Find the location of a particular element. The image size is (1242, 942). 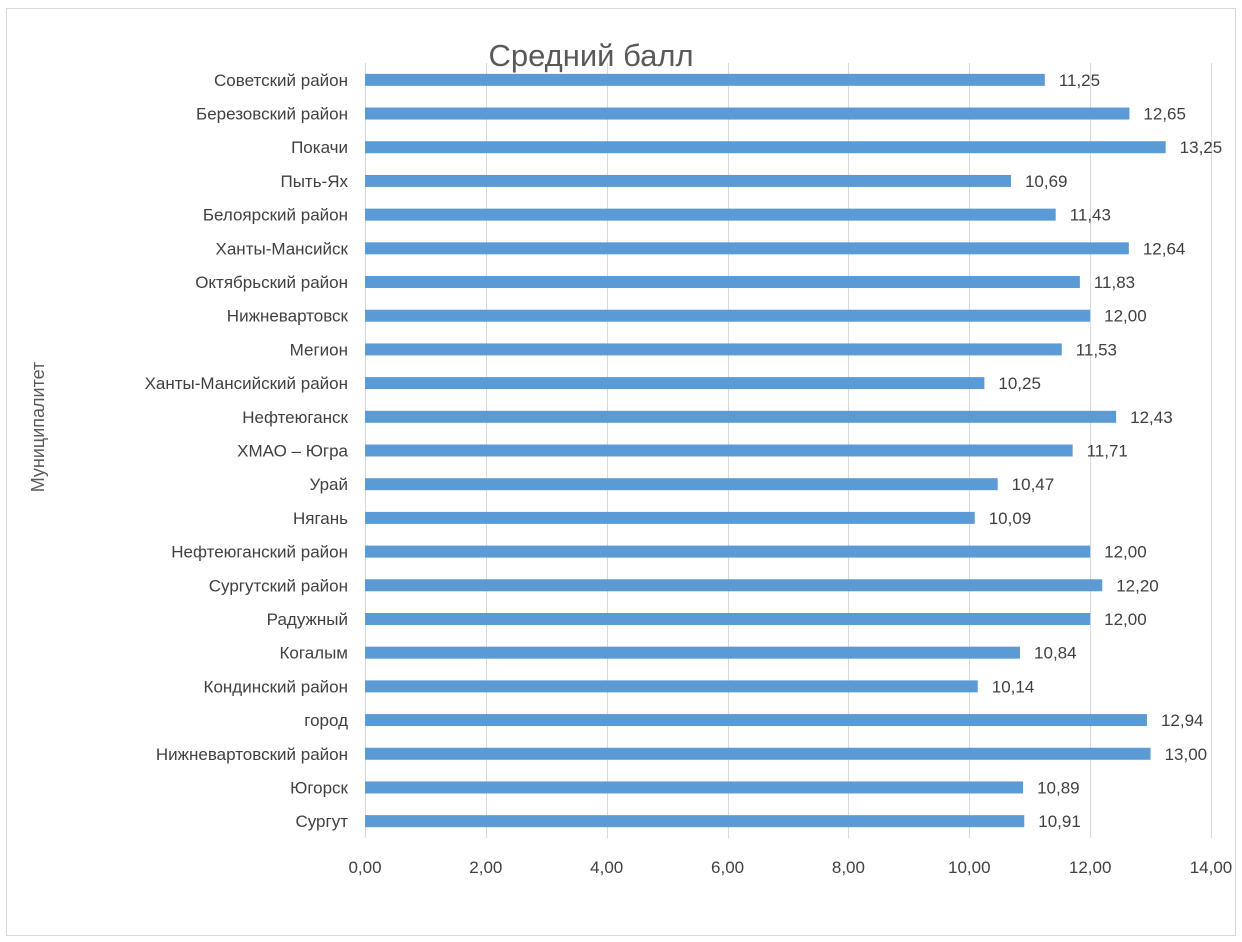

x-tick-label: 4,00 is located at coordinates (606, 867).